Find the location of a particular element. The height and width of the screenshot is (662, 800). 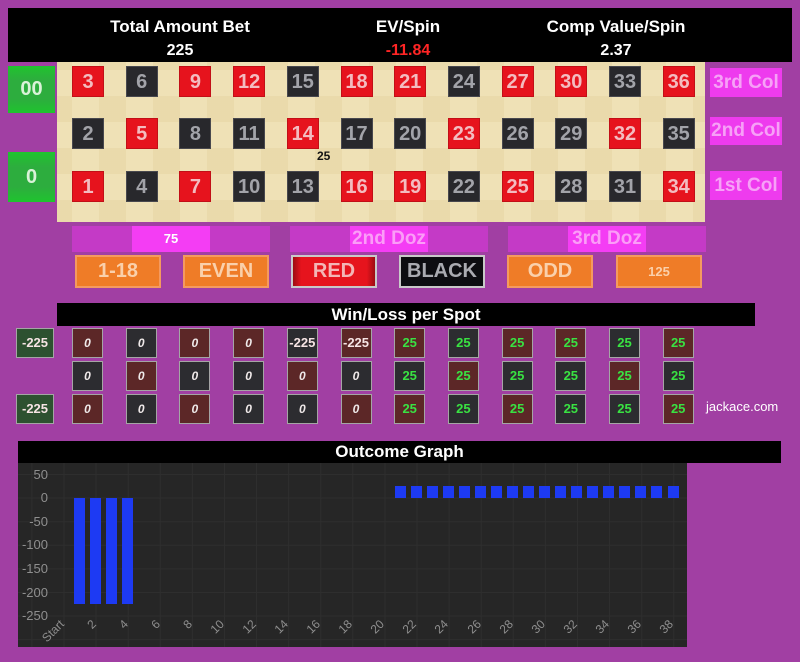

x-axis-tick-label: 18 is located at coordinates (345, 627).